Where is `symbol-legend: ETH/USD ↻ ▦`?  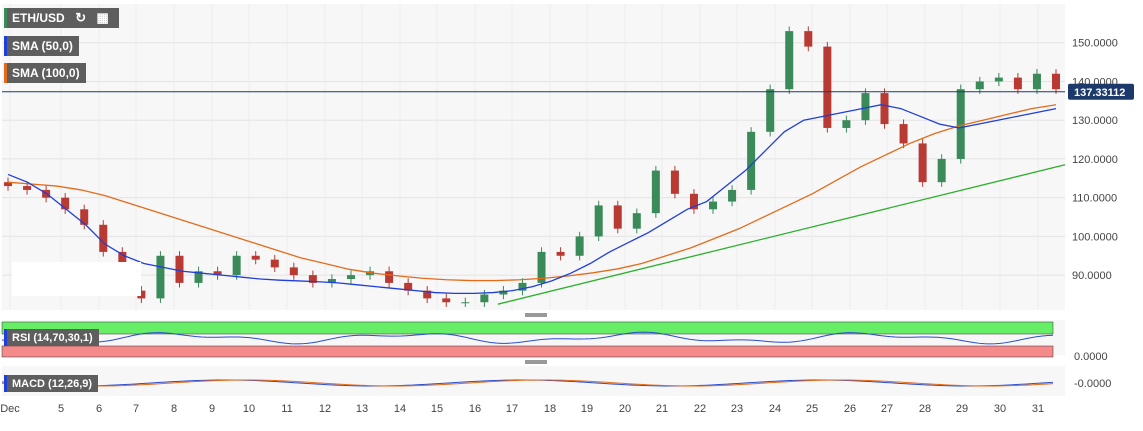
symbol-legend: ETH/USD ↻ ▦ is located at coordinates (61, 18).